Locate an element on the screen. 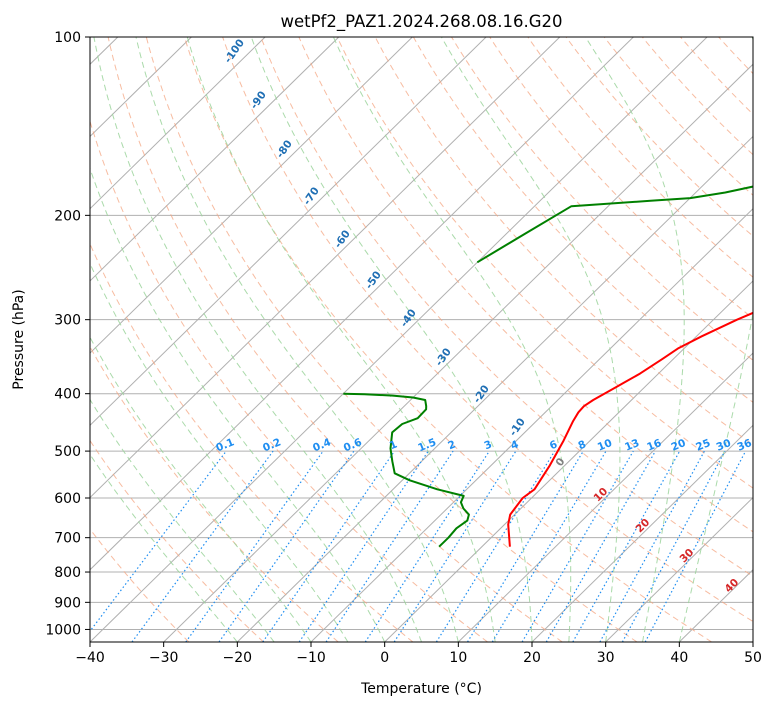  x-tick-label: 10 is located at coordinates (458, 658).